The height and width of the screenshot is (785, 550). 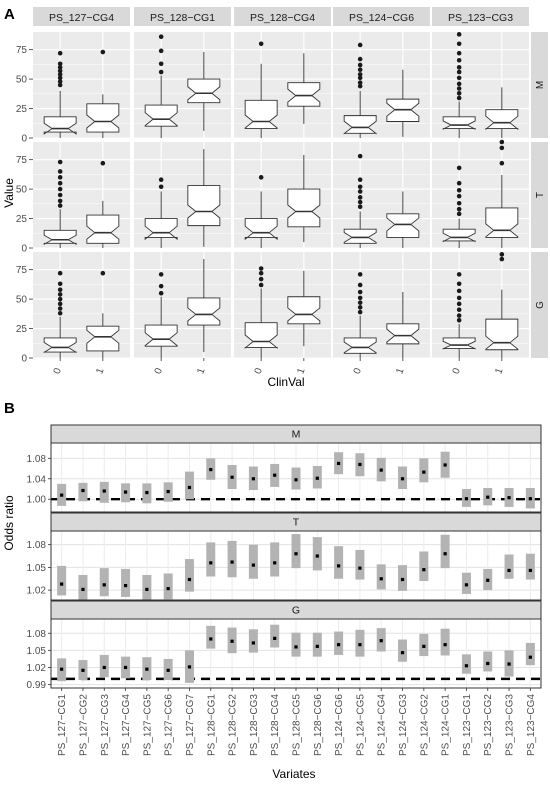 I want to click on row-strip-label: G, so click(x=540, y=305).